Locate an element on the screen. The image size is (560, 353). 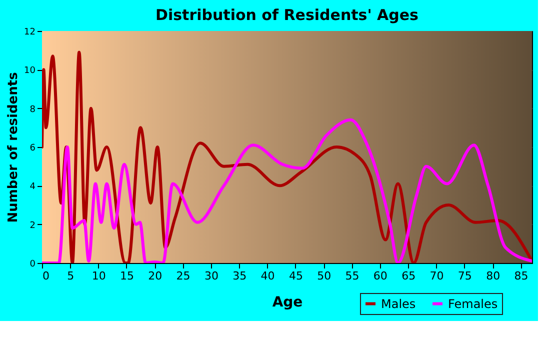
x-tick-label: 20 is located at coordinates (155, 276).